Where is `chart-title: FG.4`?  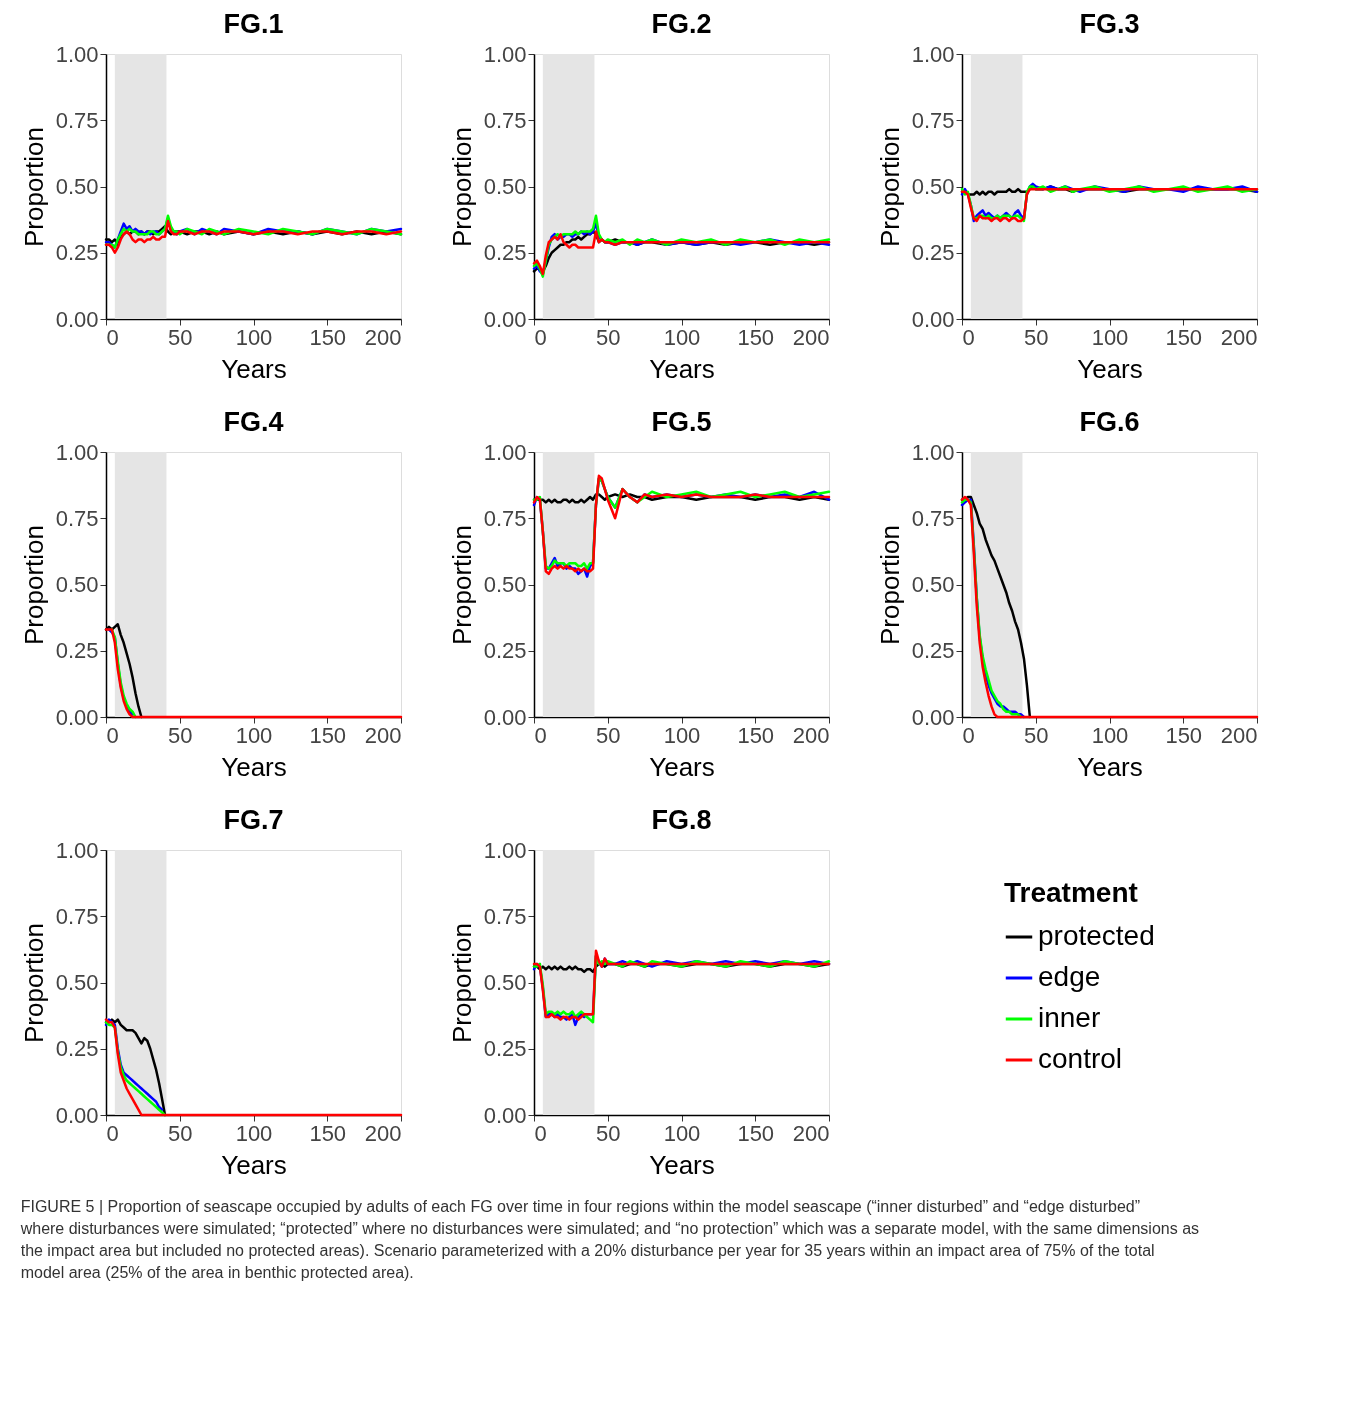 chart-title: FG.4 is located at coordinates (253, 422).